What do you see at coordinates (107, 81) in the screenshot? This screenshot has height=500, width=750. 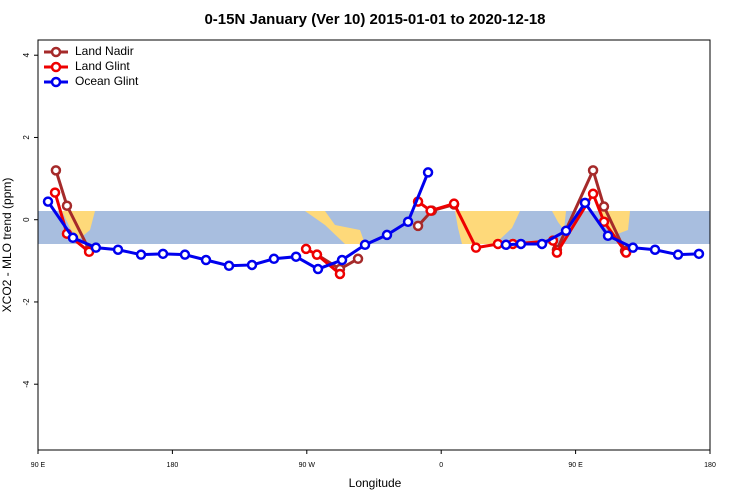 I see `legend-label: Ocean Glint` at bounding box center [107, 81].